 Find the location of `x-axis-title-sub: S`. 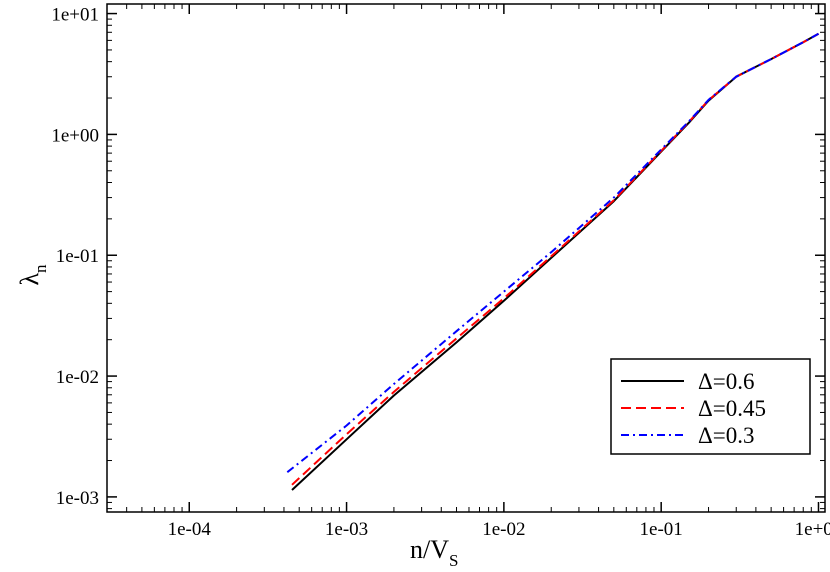

x-axis-title-sub: S is located at coordinates (453, 560).